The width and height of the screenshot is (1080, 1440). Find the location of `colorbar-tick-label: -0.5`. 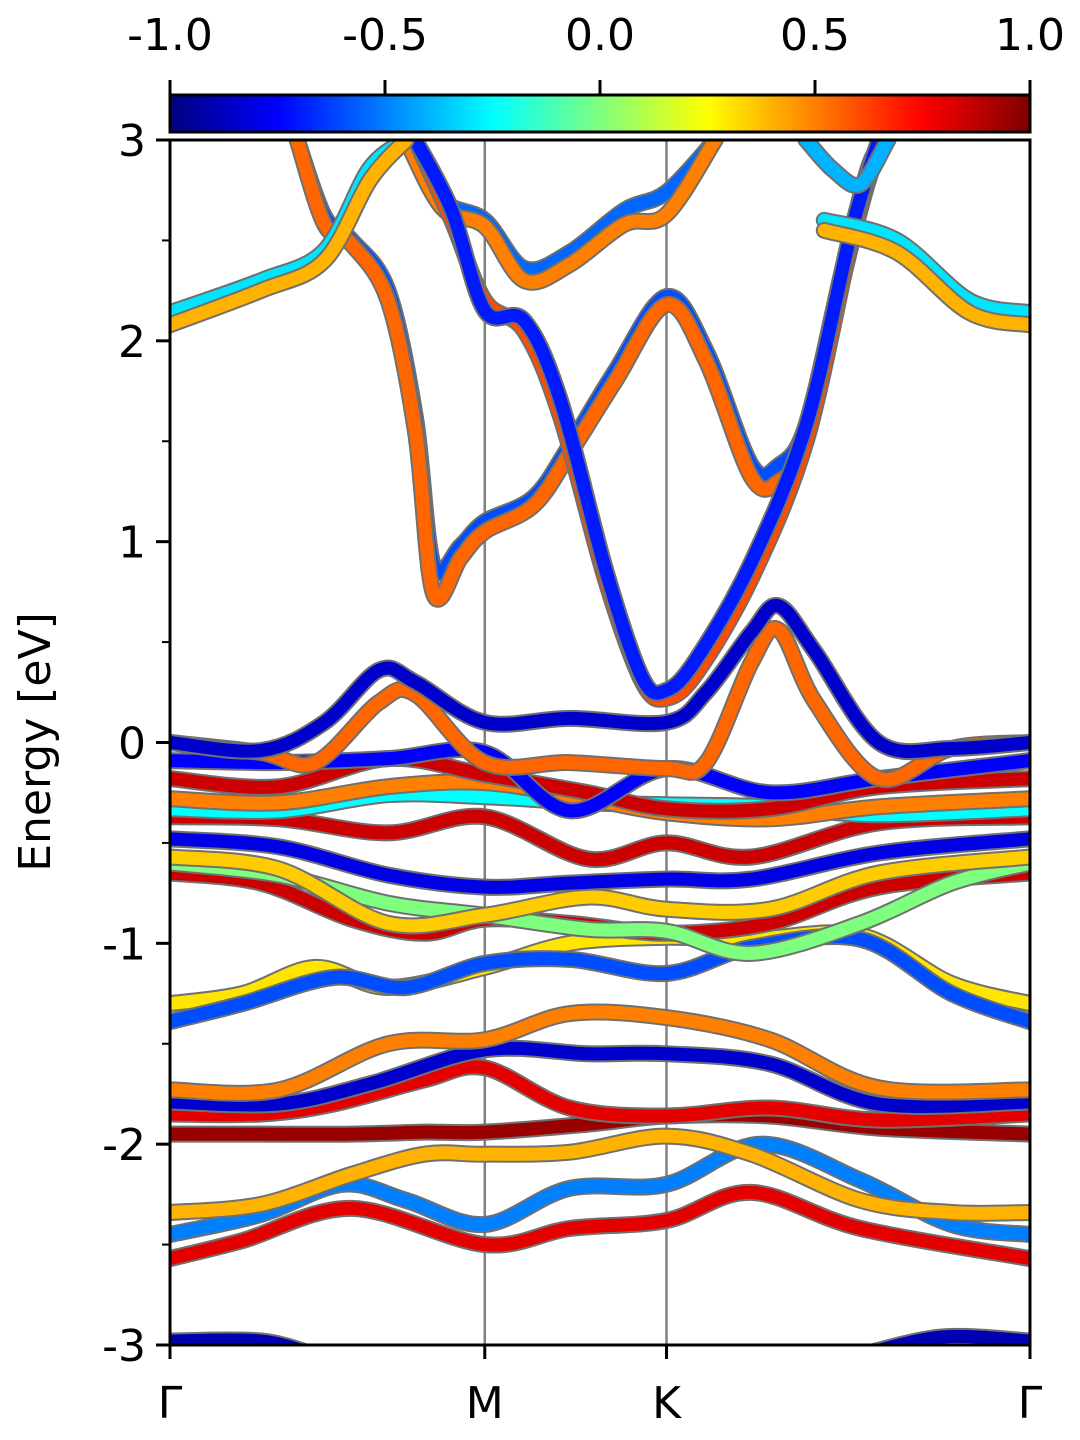

colorbar-tick-label: -0.5 is located at coordinates (385, 35).